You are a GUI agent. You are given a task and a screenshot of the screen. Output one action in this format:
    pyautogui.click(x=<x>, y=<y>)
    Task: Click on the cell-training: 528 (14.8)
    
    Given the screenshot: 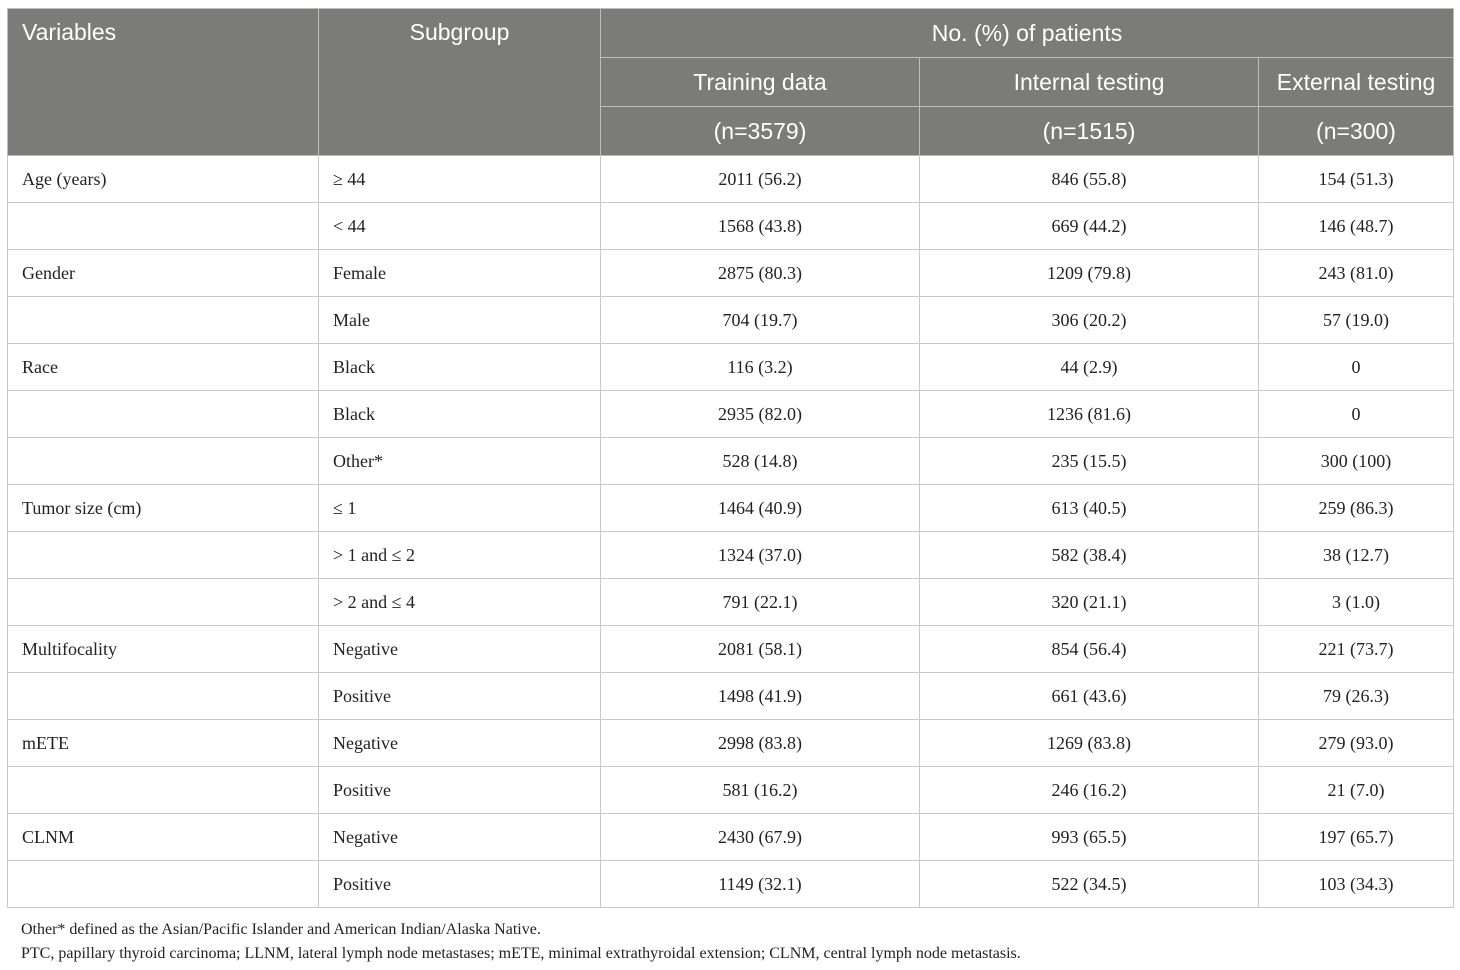 What is the action you would take?
    pyautogui.click(x=760, y=461)
    